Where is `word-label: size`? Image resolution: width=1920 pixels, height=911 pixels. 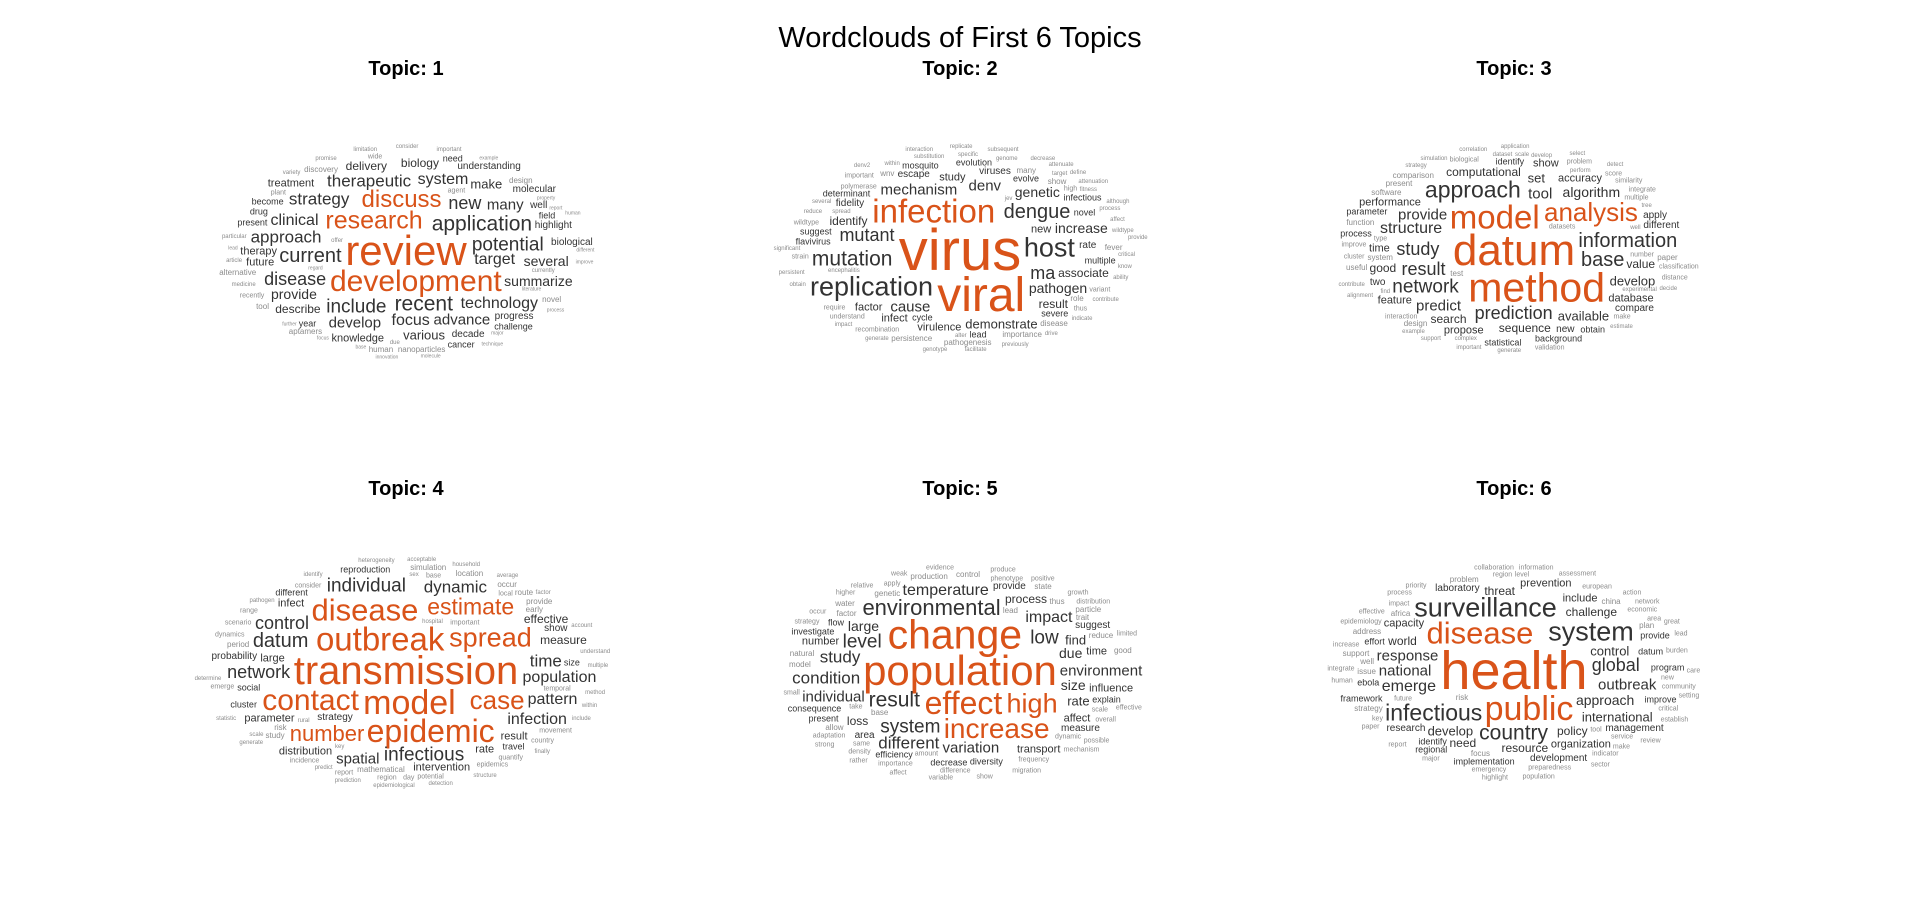
word-label: size is located at coordinates (571, 662).